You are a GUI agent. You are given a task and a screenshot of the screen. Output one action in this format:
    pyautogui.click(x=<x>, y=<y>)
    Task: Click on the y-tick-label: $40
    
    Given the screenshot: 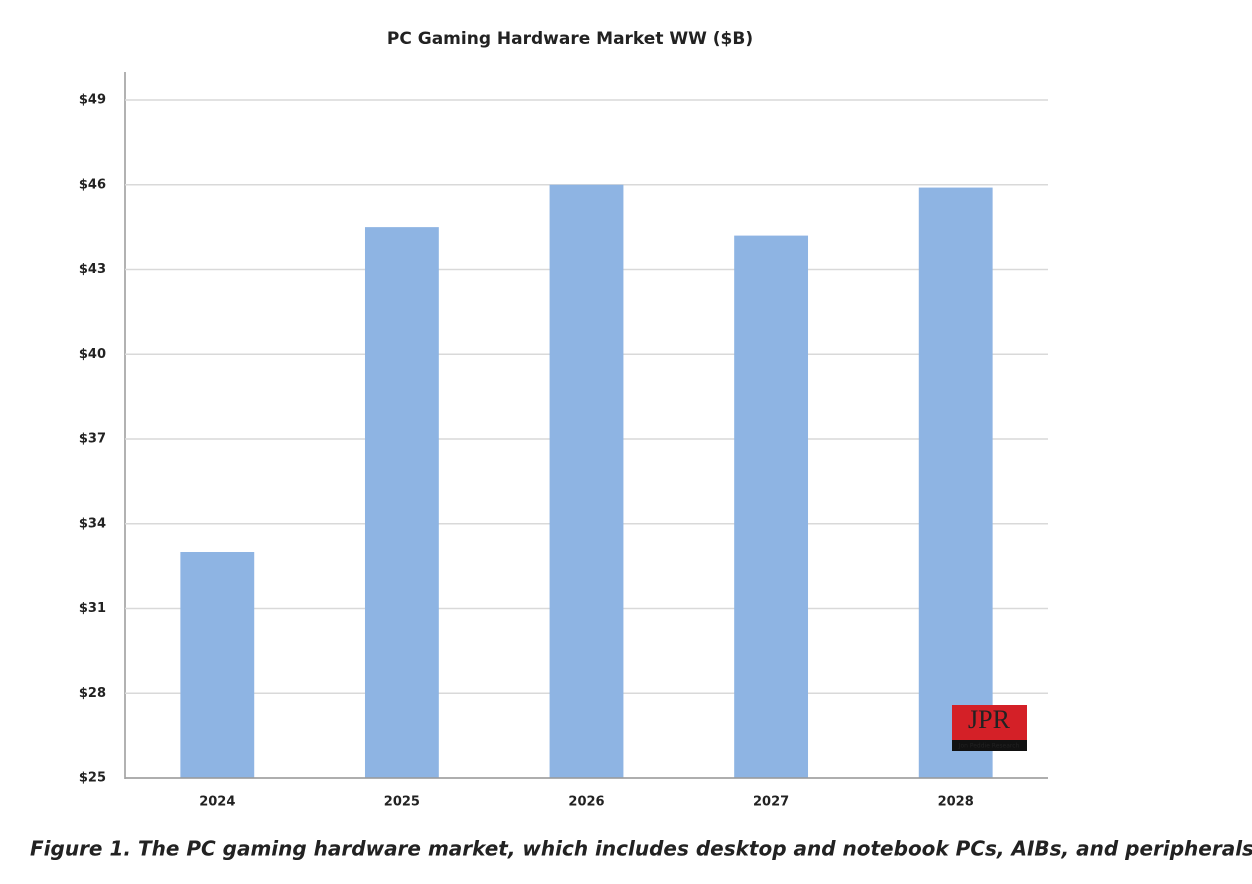 What is the action you would take?
    pyautogui.click(x=92, y=354)
    